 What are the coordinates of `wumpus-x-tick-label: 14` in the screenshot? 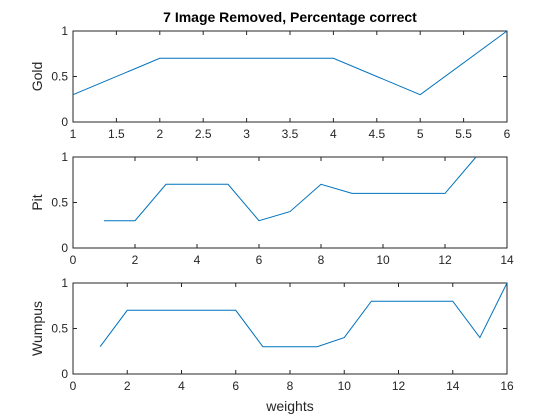 It's located at (453, 386).